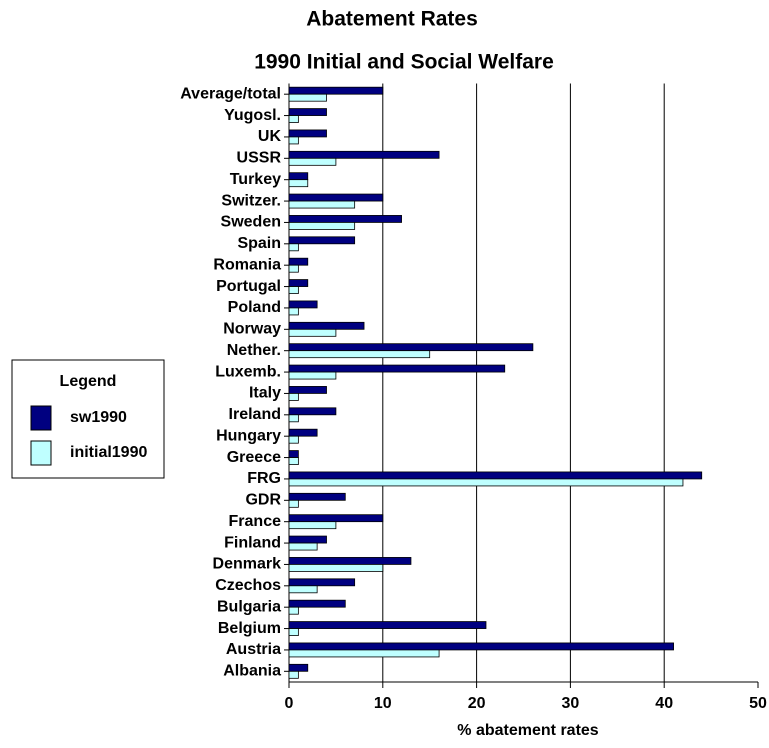 The image size is (769, 748). Describe the element at coordinates (404, 62) in the screenshot. I see `chart-subtitle: 1990 Initial and Social Welfare` at that location.